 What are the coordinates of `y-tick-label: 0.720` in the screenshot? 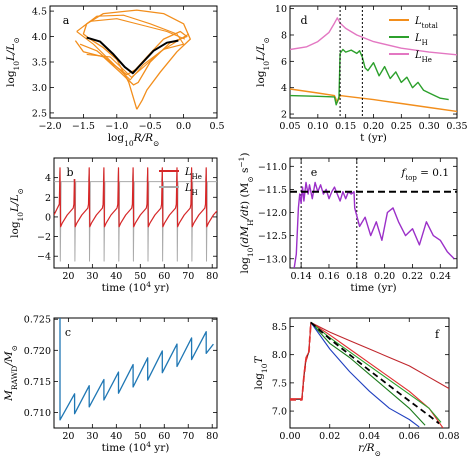 It's located at (37, 351).